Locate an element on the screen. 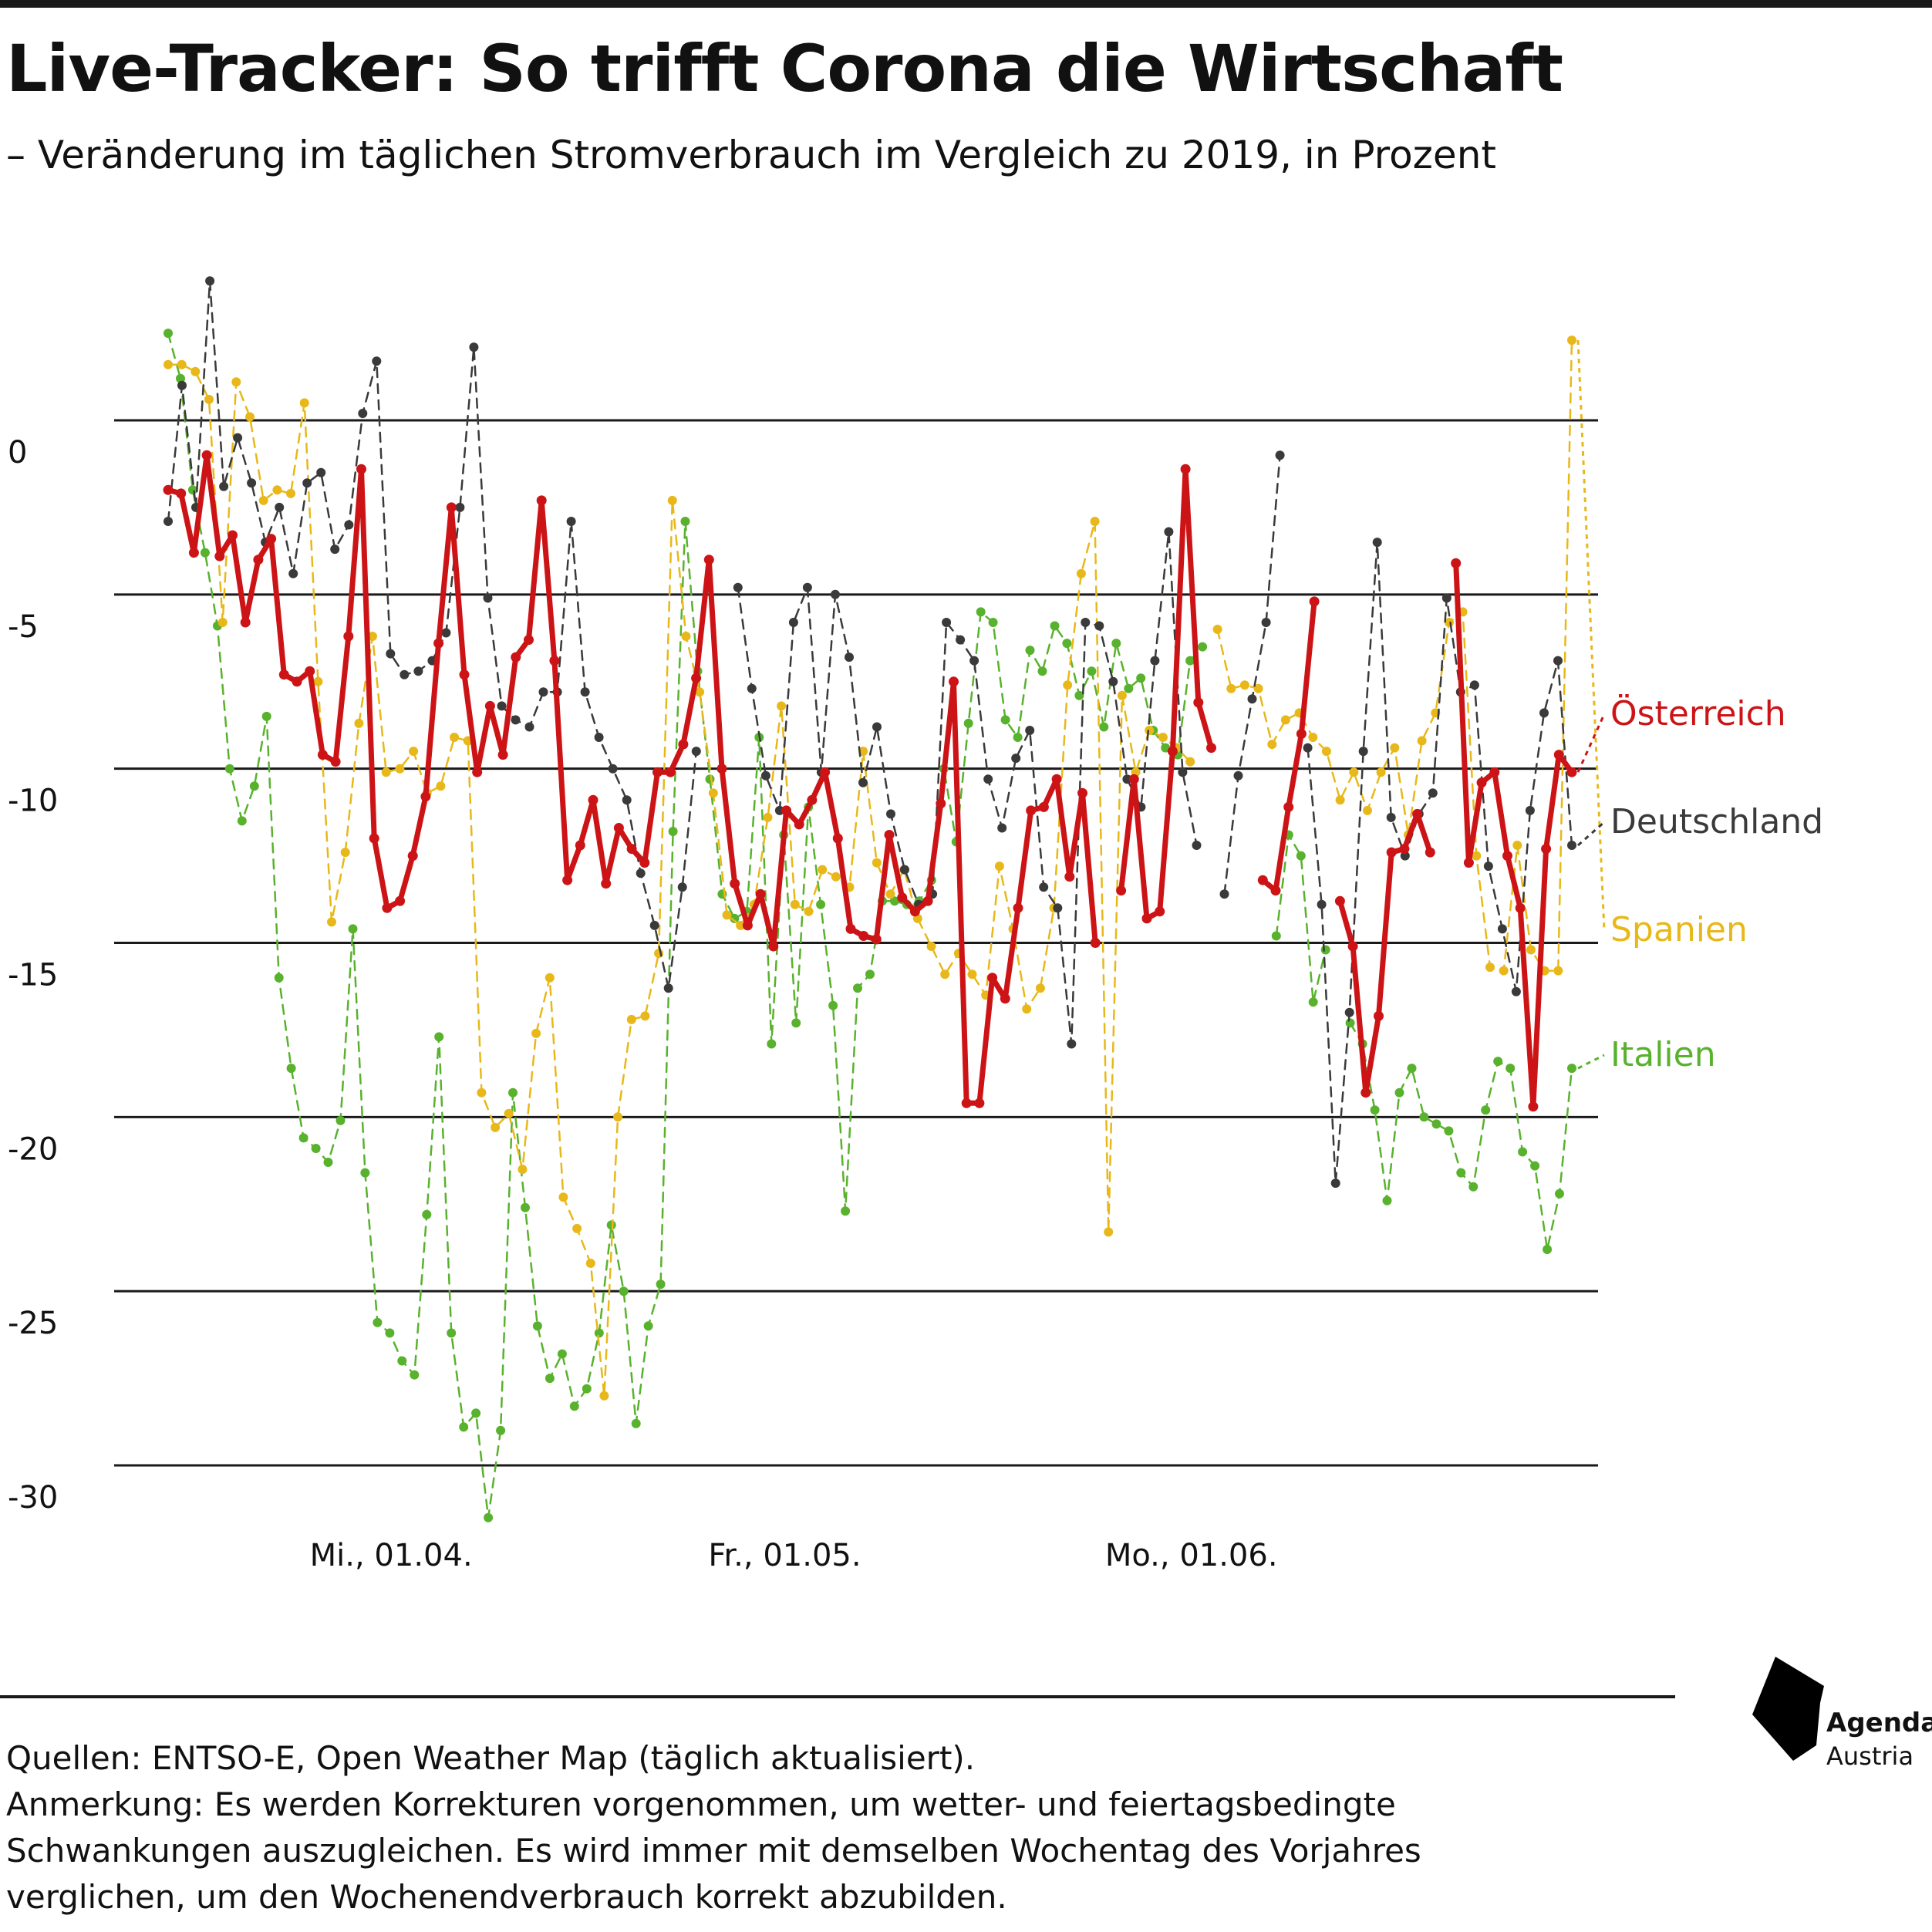  logo-text-line1: Agenda is located at coordinates (1879, 1723).